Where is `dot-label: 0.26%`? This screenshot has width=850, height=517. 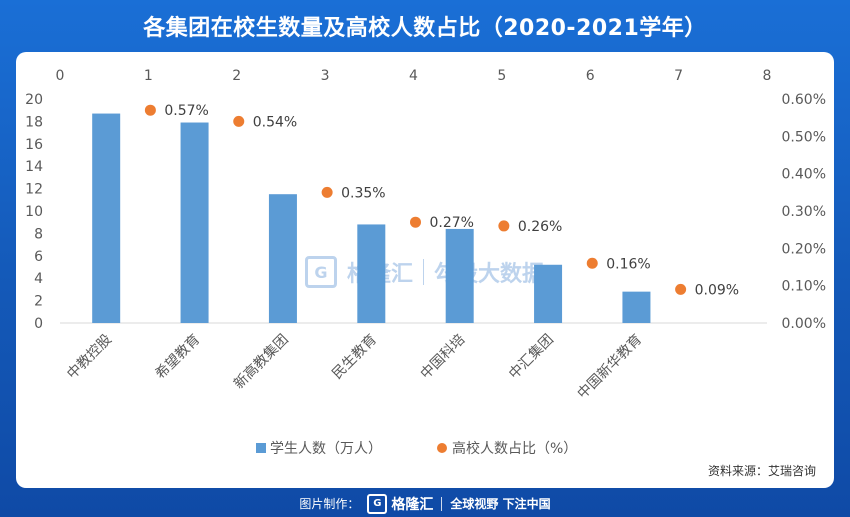 dot-label: 0.26% is located at coordinates (540, 227).